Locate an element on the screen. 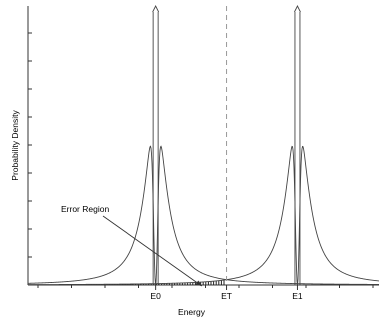 The width and height of the screenshot is (381, 329). x-tick-label-ET: ET is located at coordinates (226, 296).